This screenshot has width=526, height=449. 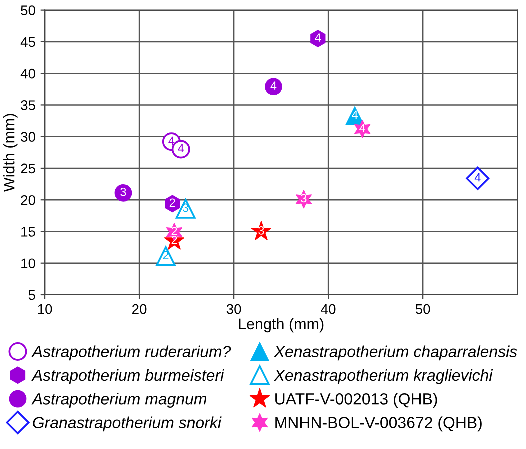 What do you see at coordinates (29, 232) in the screenshot?
I see `y-tick-label: 15` at bounding box center [29, 232].